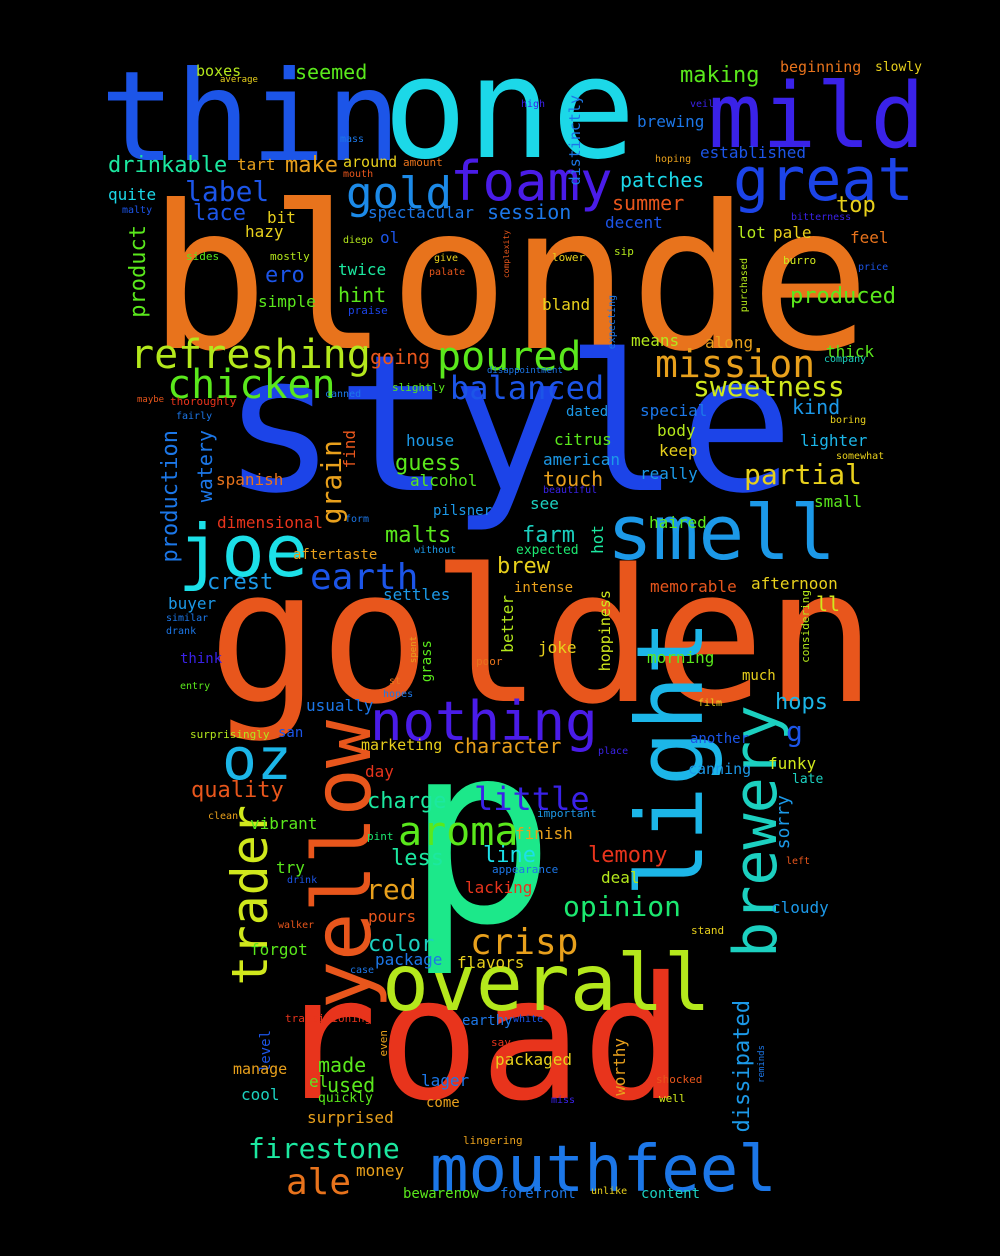 The width and height of the screenshot is (1000, 1256). I want to click on cloud-word-reminds: reminds, so click(762, 1064).